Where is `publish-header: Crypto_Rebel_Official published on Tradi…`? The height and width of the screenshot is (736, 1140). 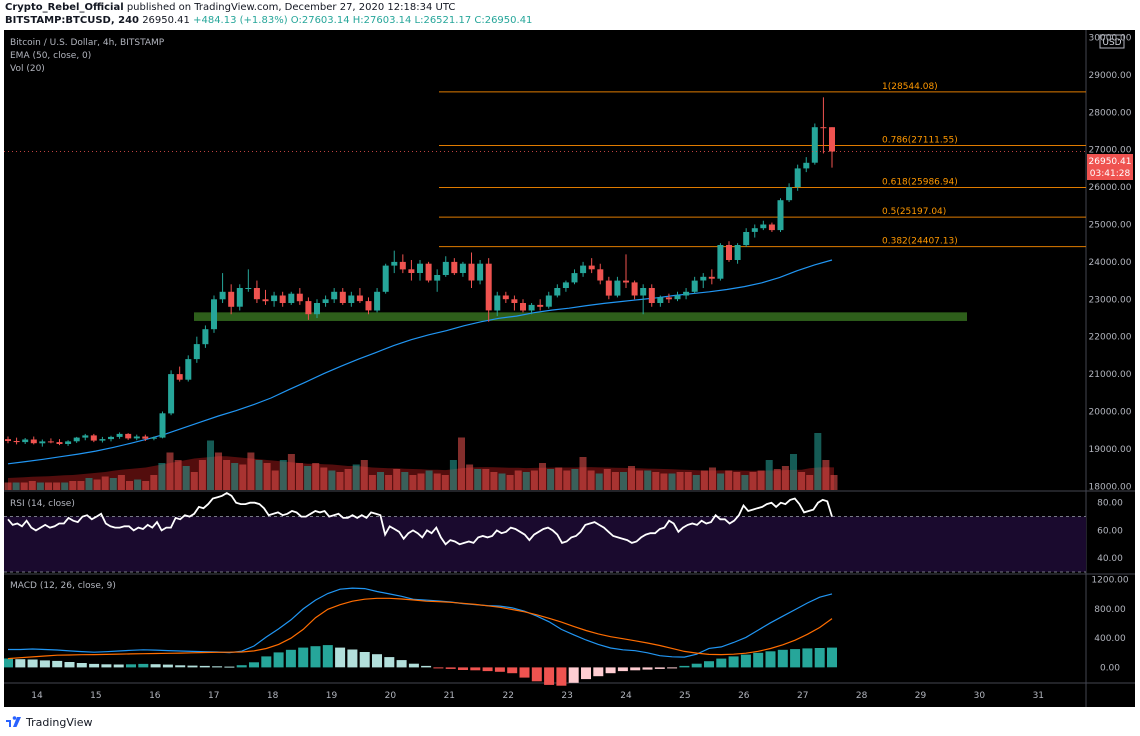
publish-header: Crypto_Rebel_Official published on Tradi… is located at coordinates (570, 15).